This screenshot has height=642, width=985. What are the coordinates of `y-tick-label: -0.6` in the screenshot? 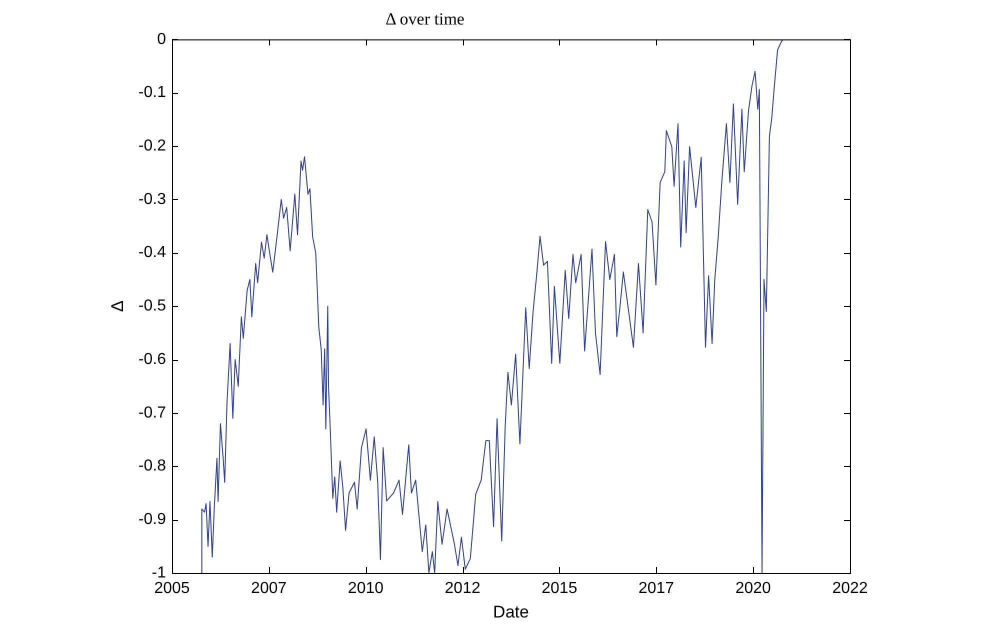 It's located at (152, 359).